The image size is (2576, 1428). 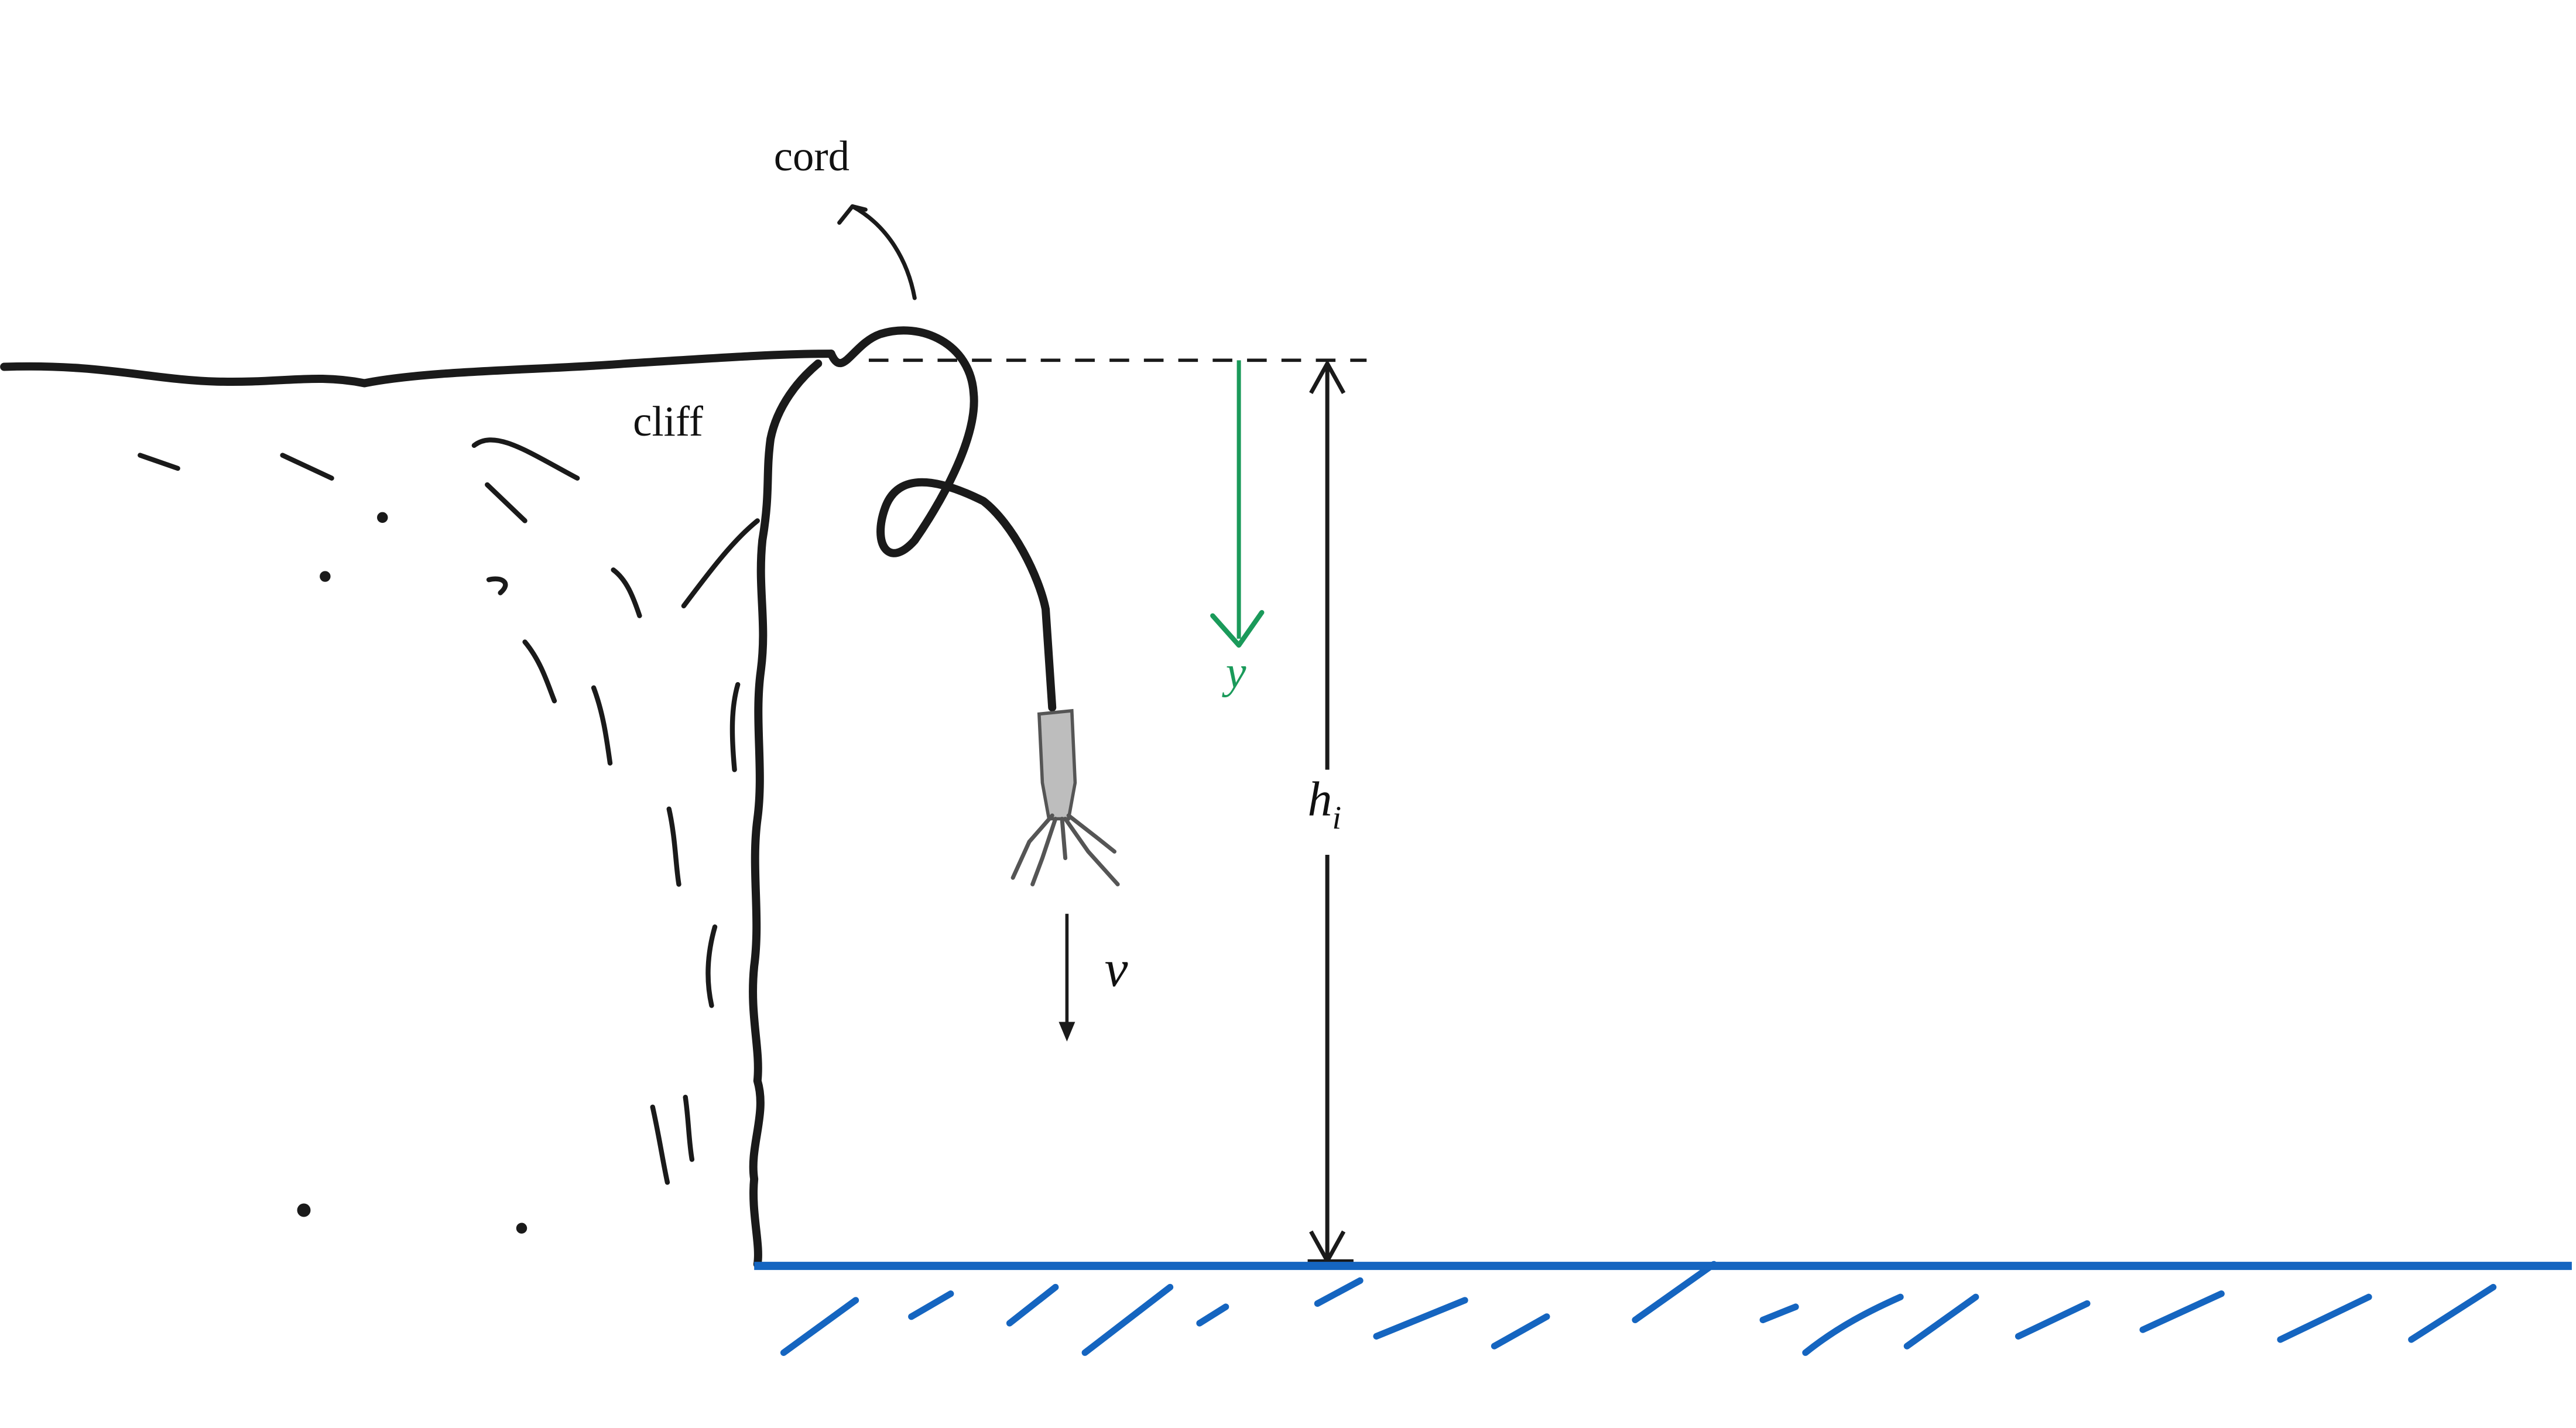 I want to click on height-label: hi, so click(x=1324, y=804).